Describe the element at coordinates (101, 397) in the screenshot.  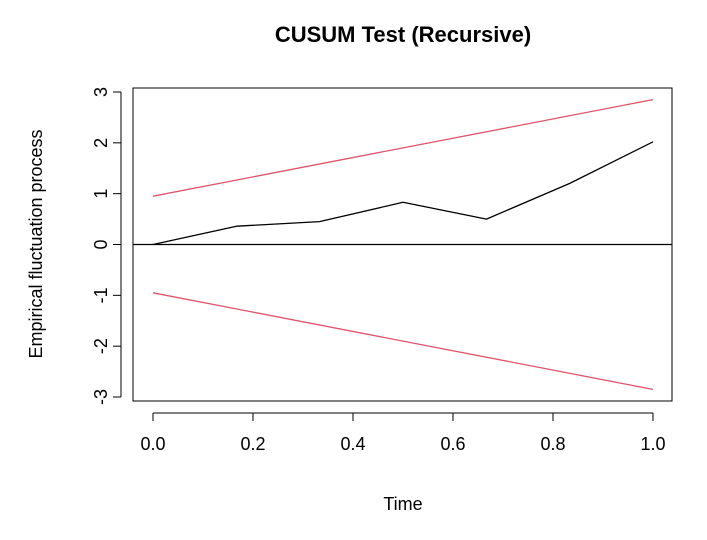
I see `y-tick-label: -3` at that location.